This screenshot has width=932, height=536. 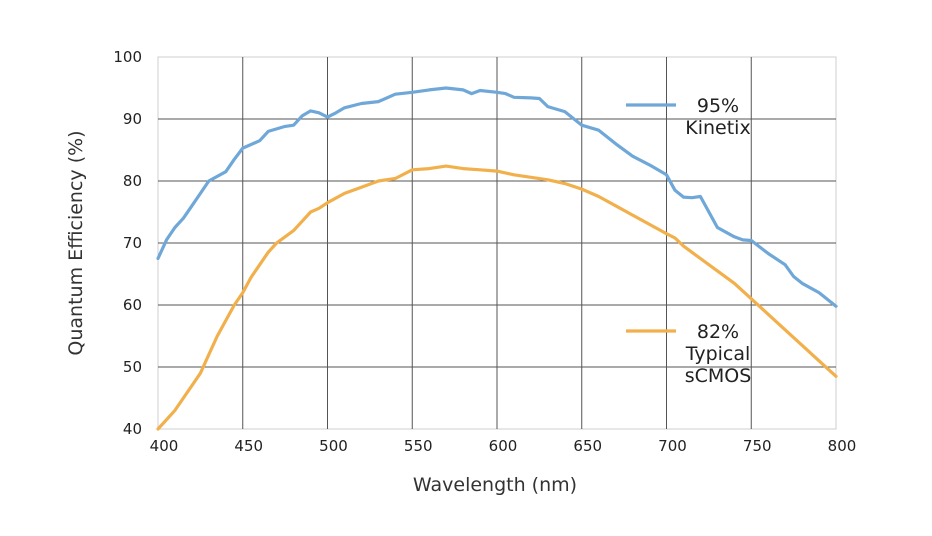 I want to click on x-tick-label: 450, so click(x=248, y=446).